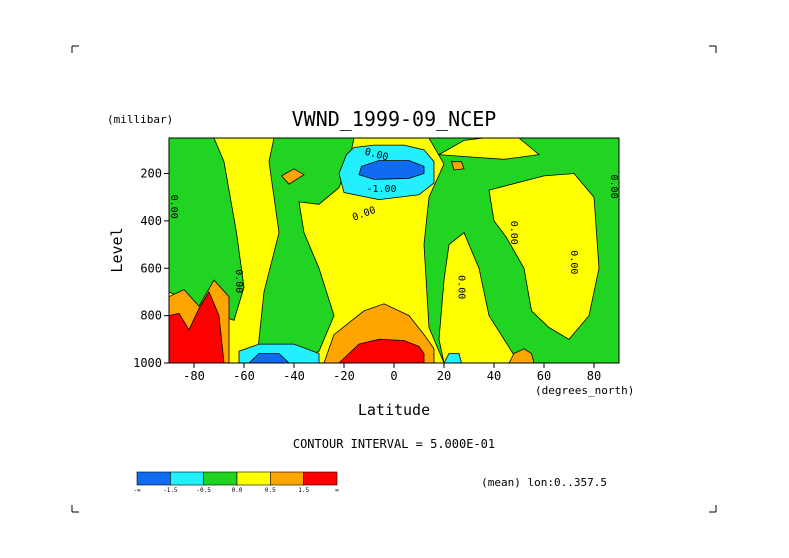  I want to click on crop-mark-bottom-right, so click(713, 509).